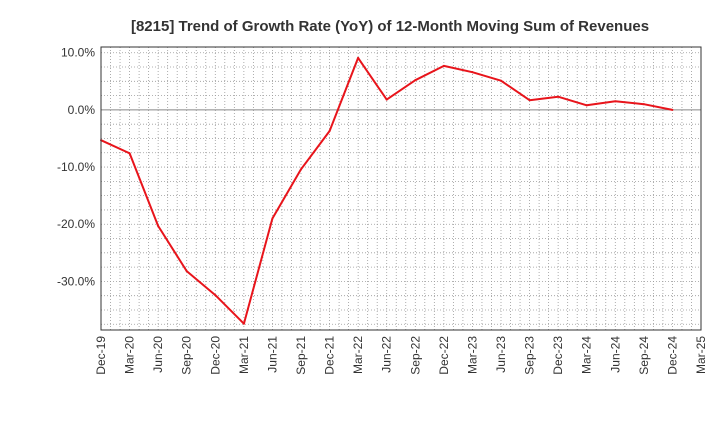  What do you see at coordinates (415, 355) in the screenshot?
I see `x-tick-label: Sep-22` at bounding box center [415, 355].